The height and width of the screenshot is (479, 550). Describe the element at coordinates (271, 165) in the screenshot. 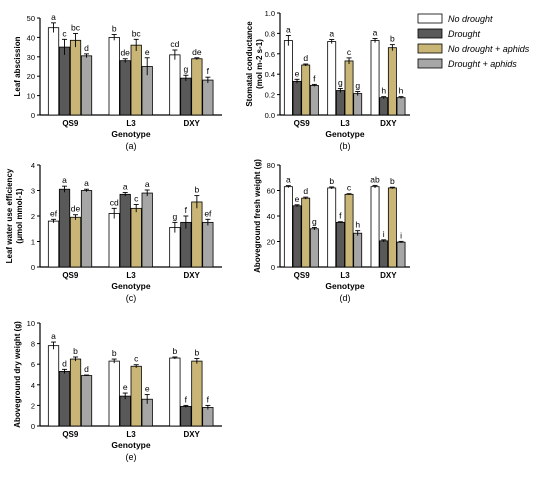

I see `y-tick-label: 80` at that location.